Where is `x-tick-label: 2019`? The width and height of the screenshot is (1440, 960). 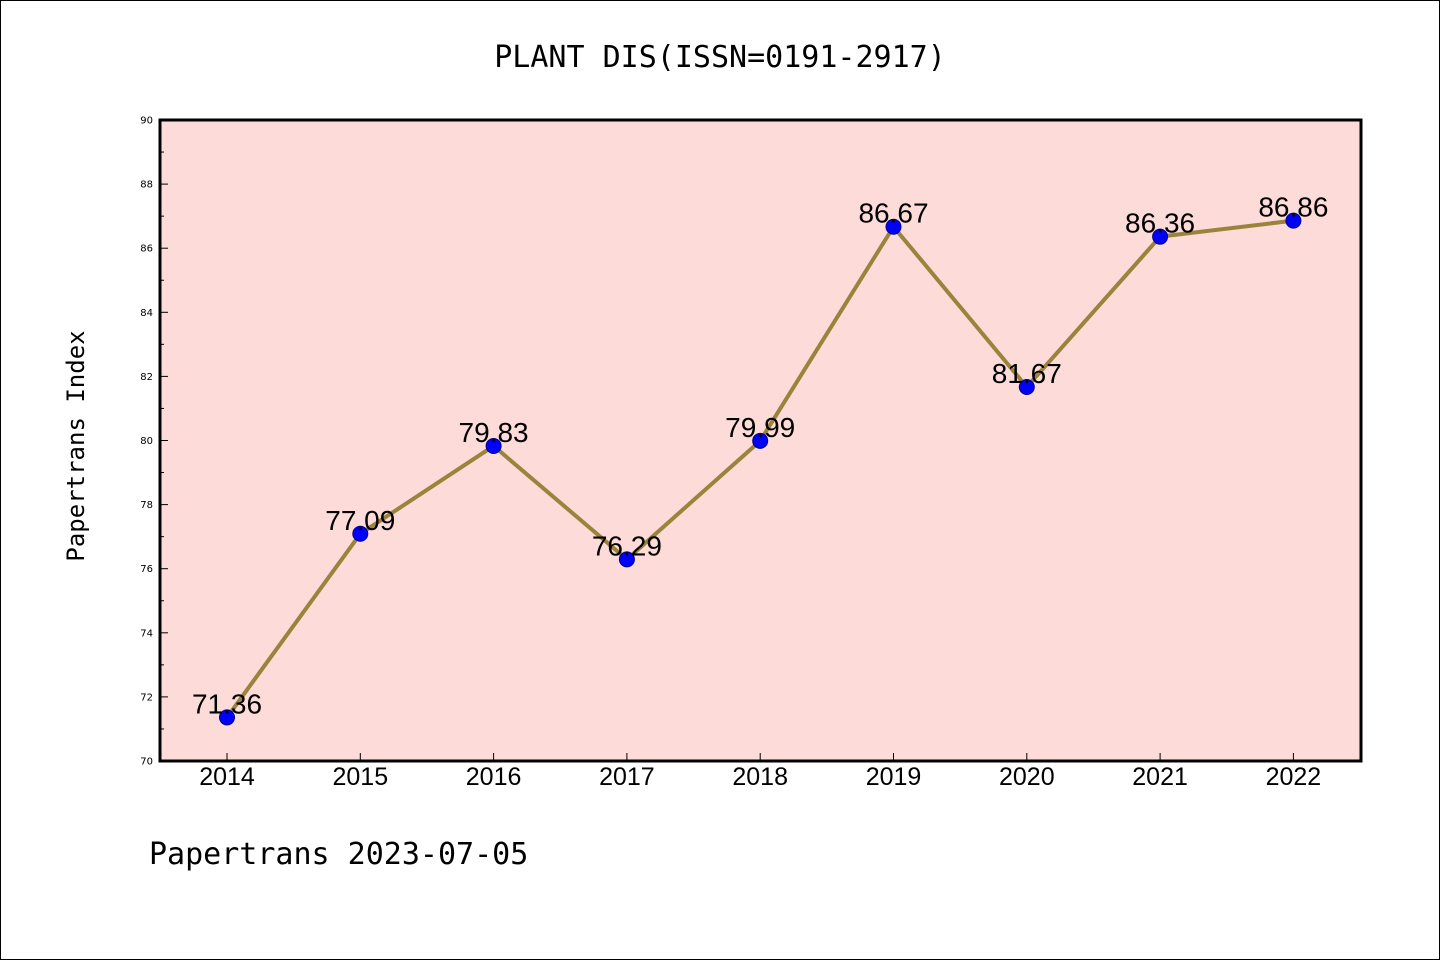
x-tick-label: 2019 is located at coordinates (894, 777).